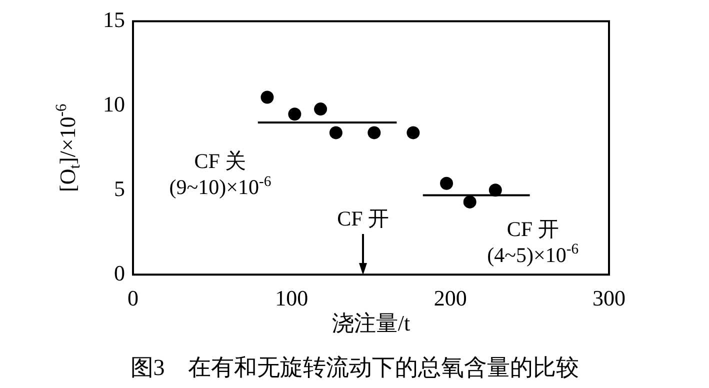 The height and width of the screenshot is (388, 709). What do you see at coordinates (119, 188) in the screenshot?
I see `y-tick-label: 5` at bounding box center [119, 188].